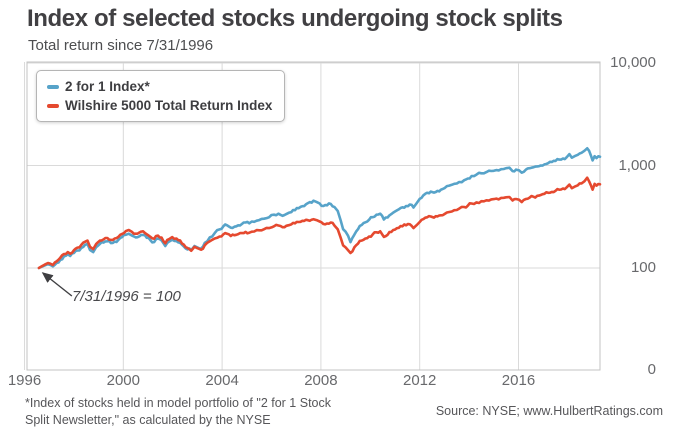 Image resolution: width=685 pixels, height=439 pixels. Describe the element at coordinates (126, 296) in the screenshot. I see `baseline-annotation: 7/31/1996 = 100` at that location.